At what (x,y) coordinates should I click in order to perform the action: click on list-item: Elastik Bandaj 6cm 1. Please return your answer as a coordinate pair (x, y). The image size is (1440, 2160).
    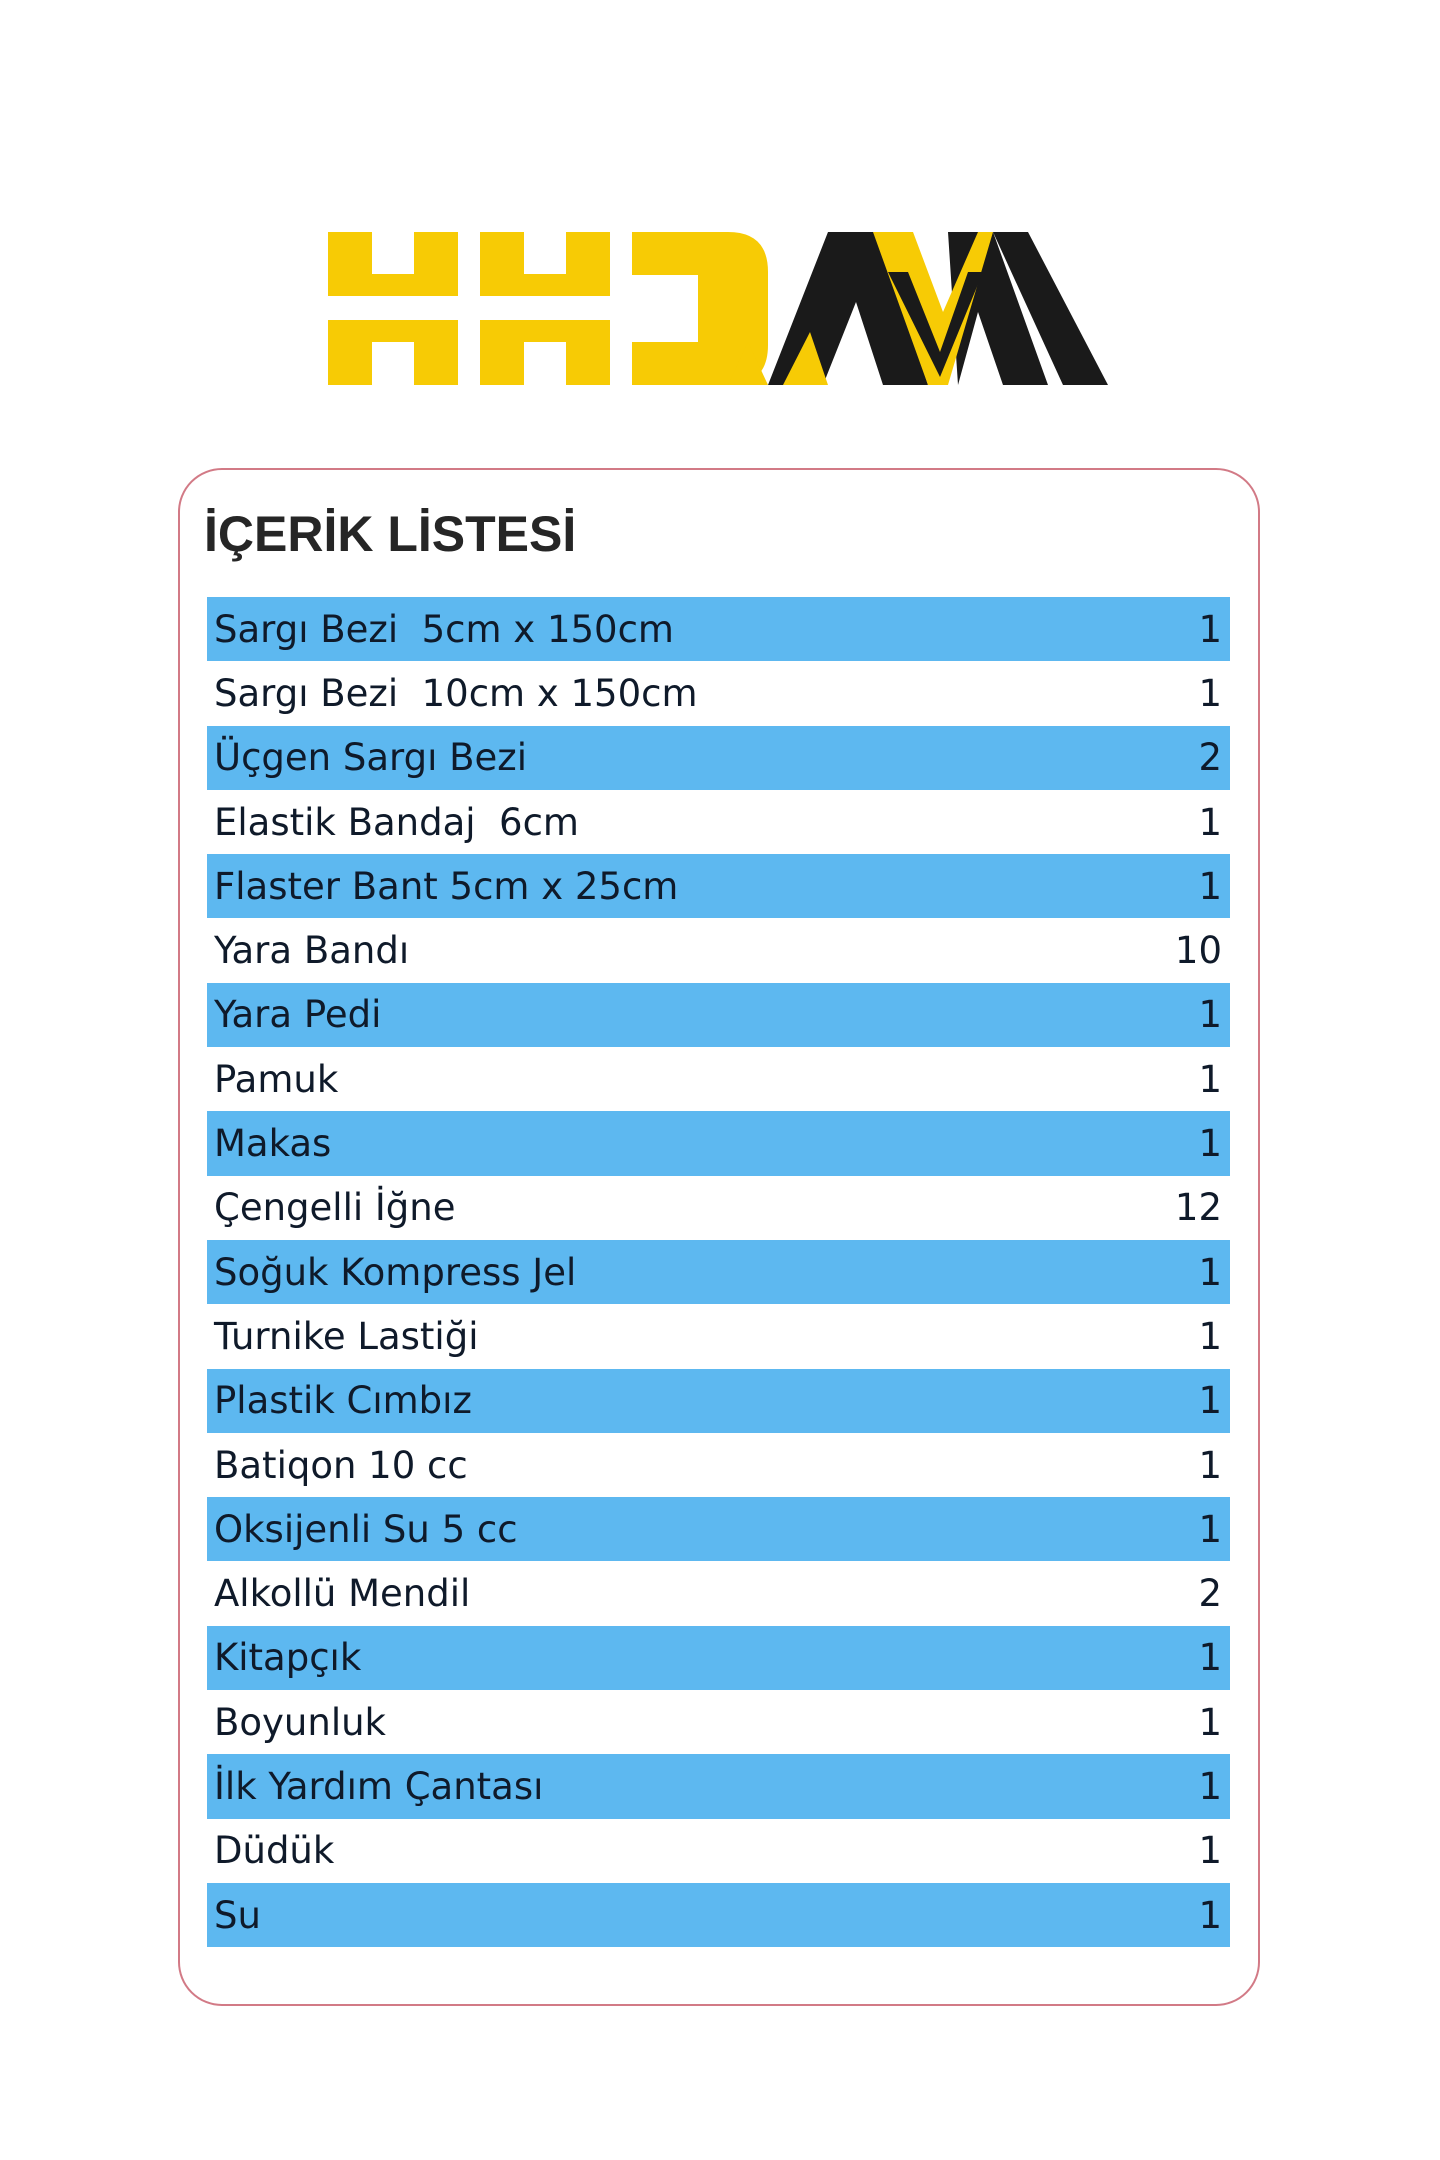
    Looking at the image, I should click on (718, 822).